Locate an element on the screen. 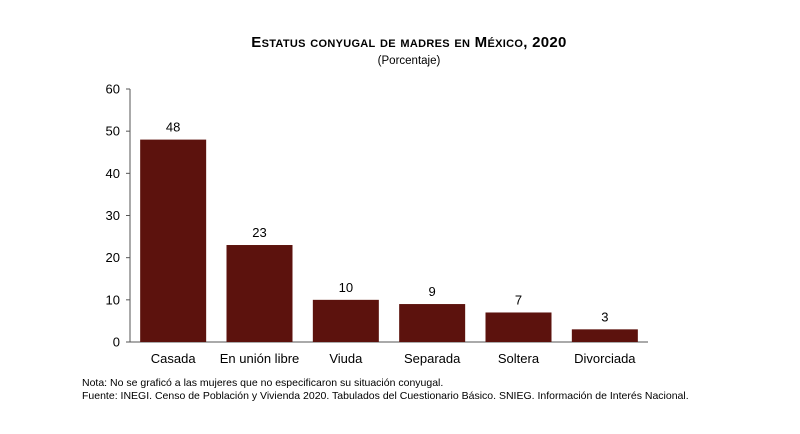  data-label: 3 is located at coordinates (604, 316).